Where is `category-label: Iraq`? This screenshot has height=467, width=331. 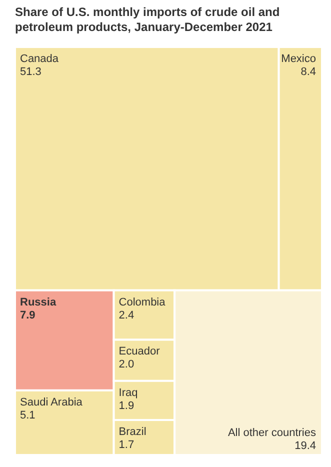 category-label: Iraq is located at coordinates (128, 392).